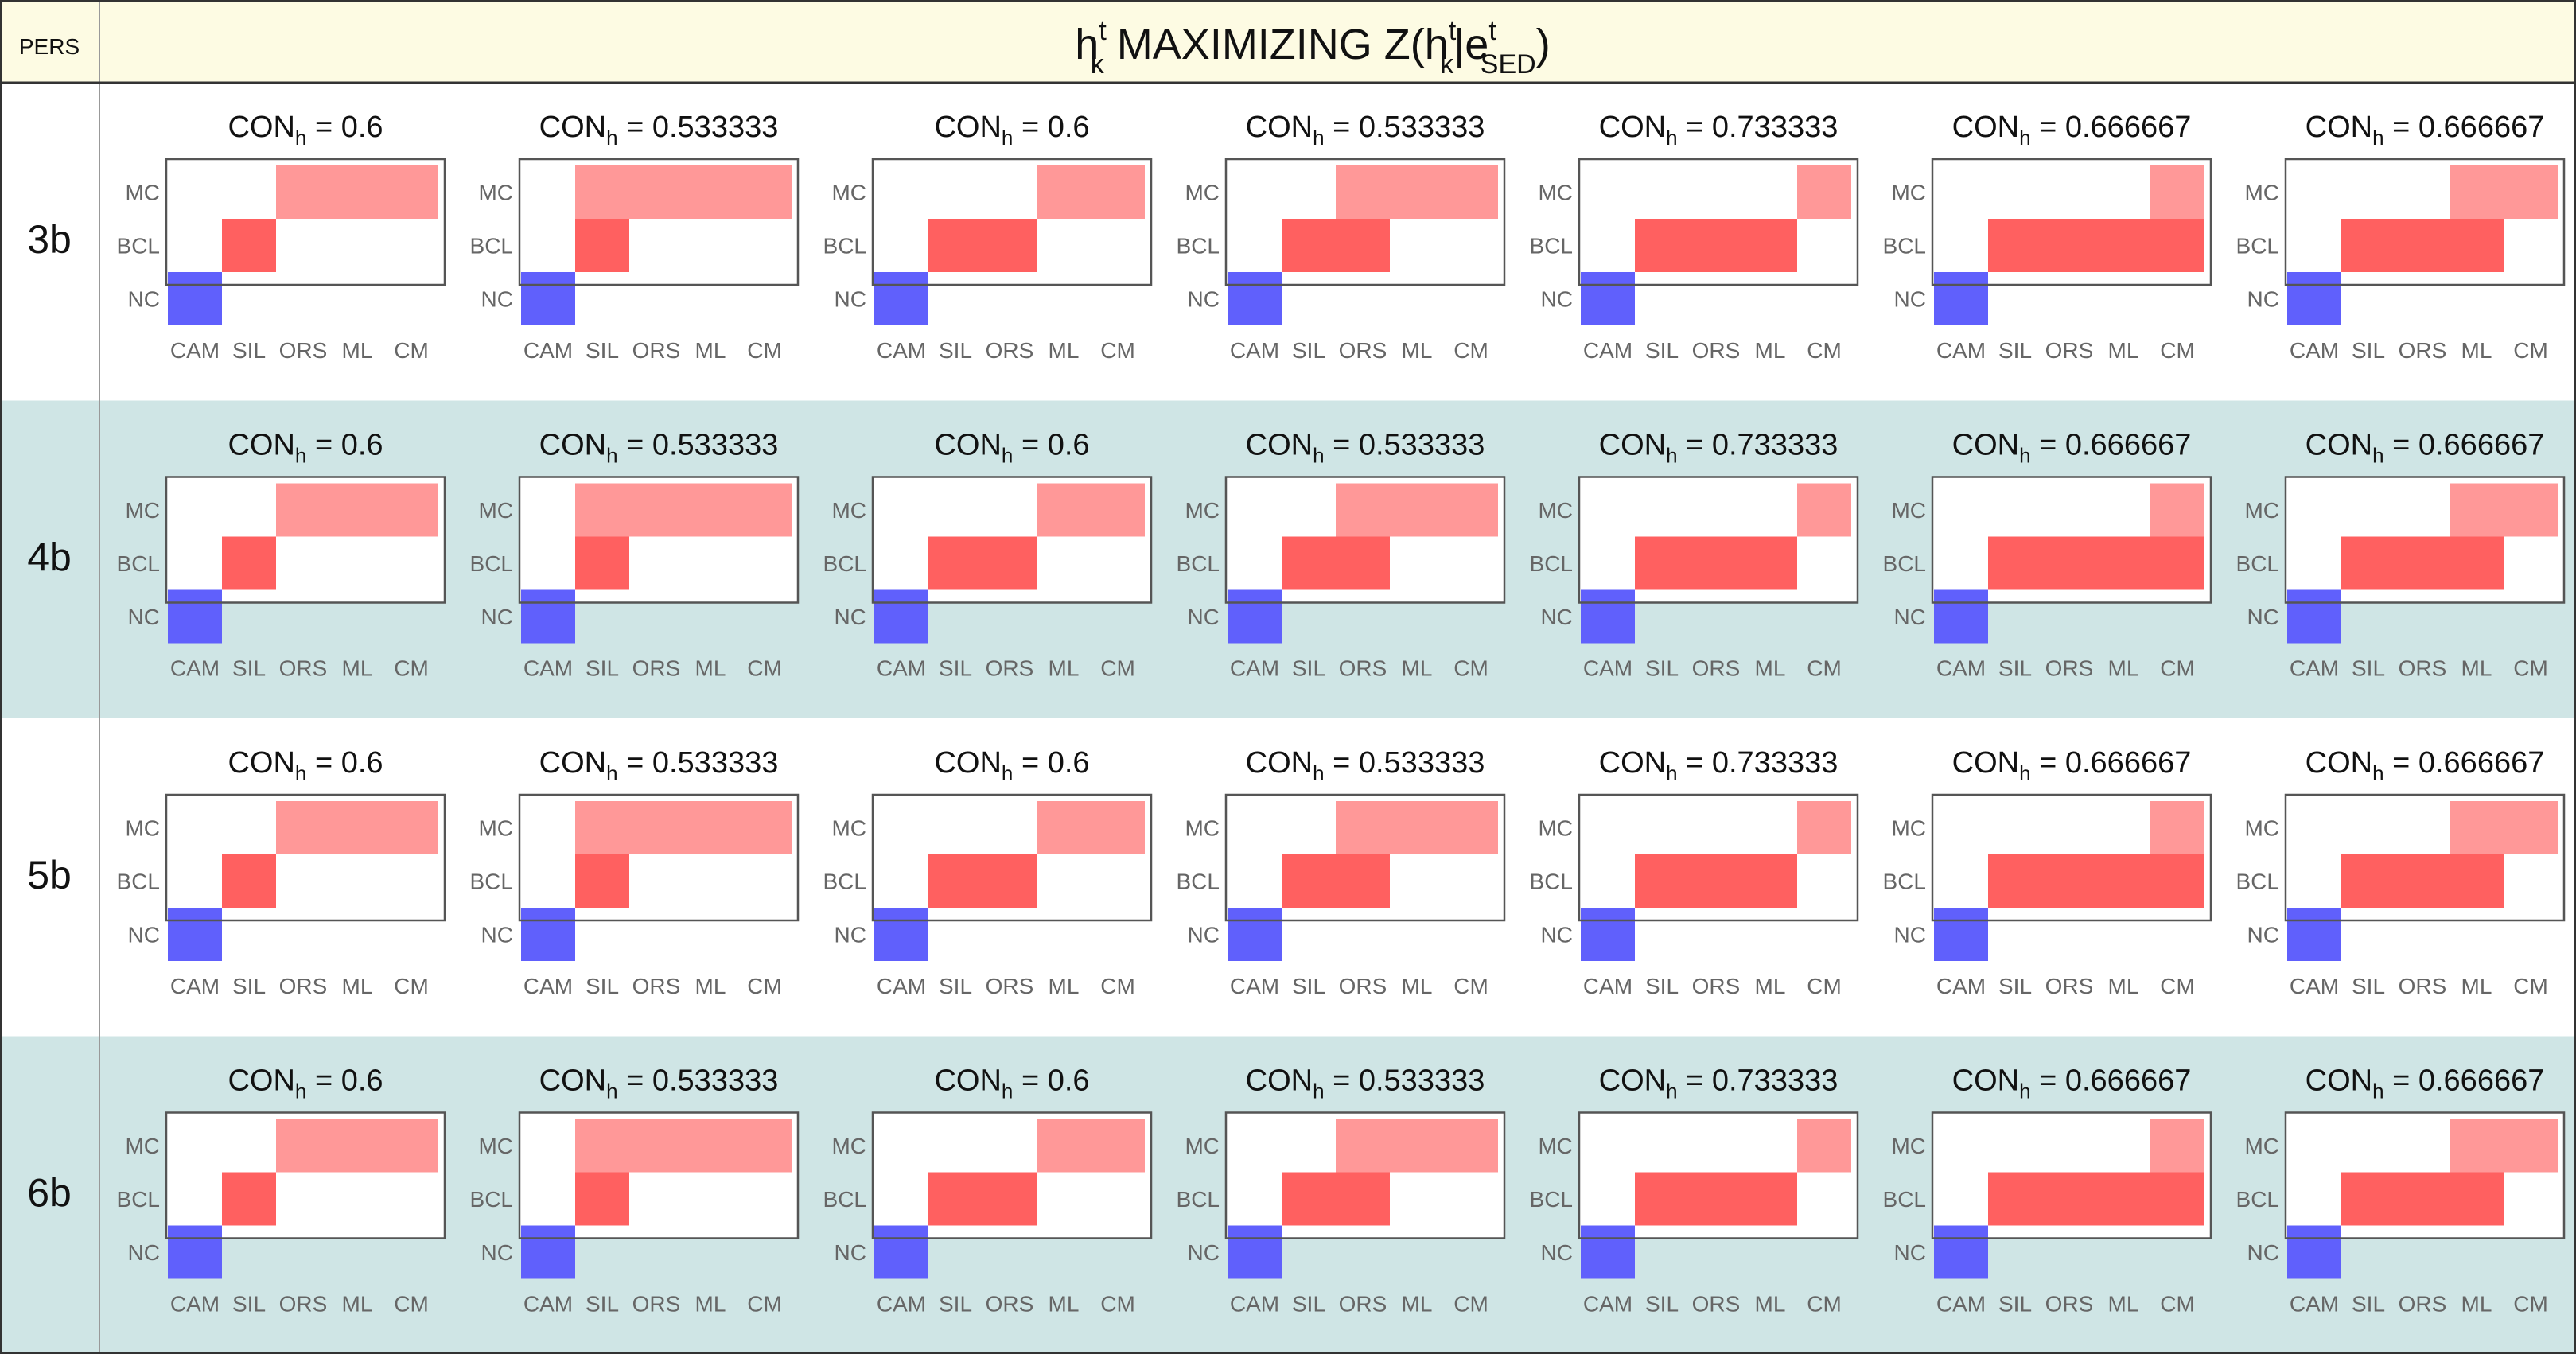  Describe the element at coordinates (1012, 765) in the screenshot. I see `con-title: CONh = 0.6` at that location.